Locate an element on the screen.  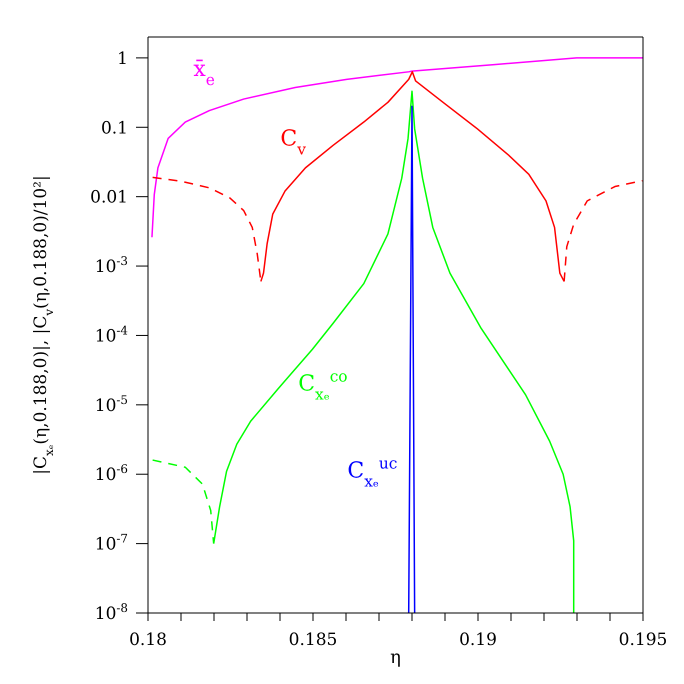
y-tick-label: 10$^{-8}$ is located at coordinates (111, 612).